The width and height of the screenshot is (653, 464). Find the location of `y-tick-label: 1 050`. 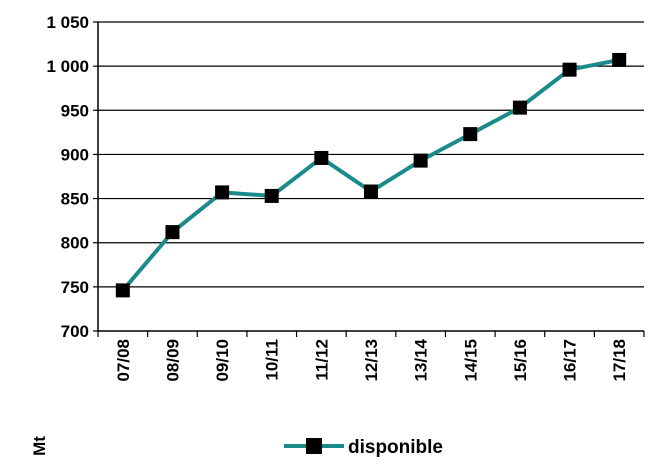

y-tick-label: 1 050 is located at coordinates (67, 22).